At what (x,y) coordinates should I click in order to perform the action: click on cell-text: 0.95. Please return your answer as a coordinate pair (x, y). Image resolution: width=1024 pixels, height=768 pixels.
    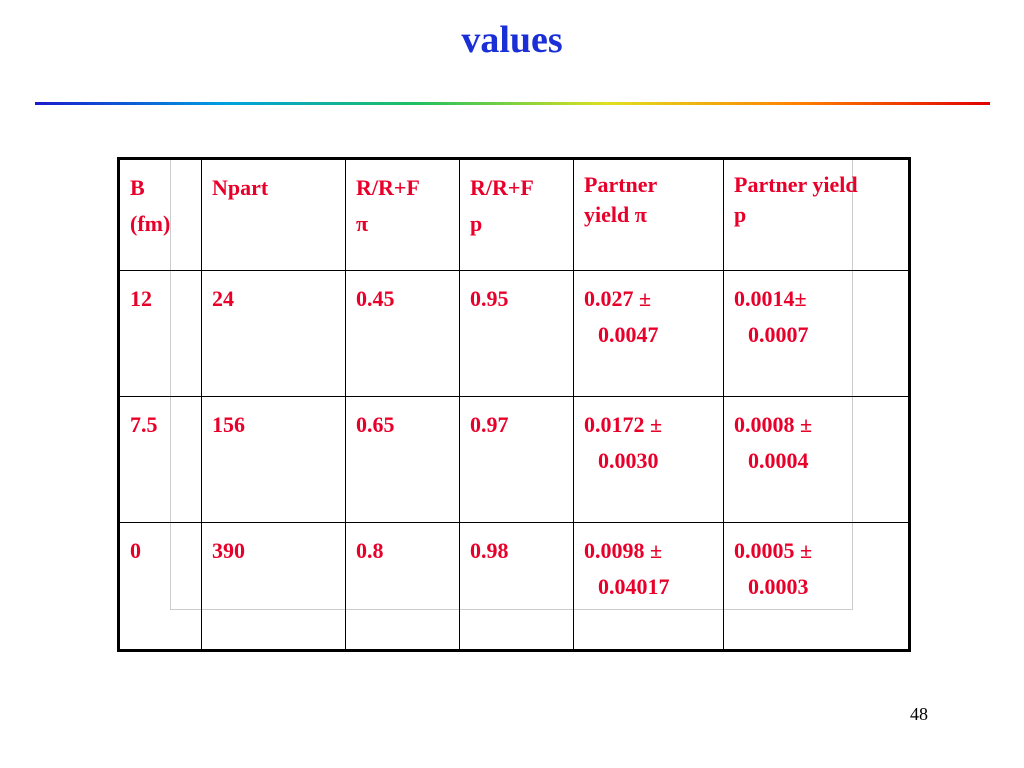
    Looking at the image, I should click on (489, 298).